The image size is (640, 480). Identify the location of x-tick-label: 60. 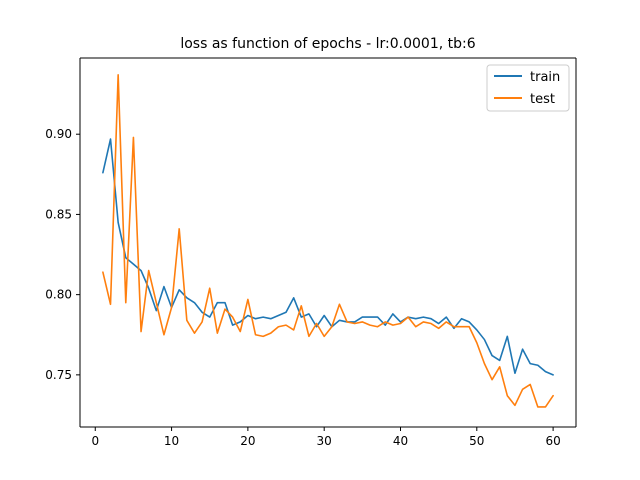
(552, 441).